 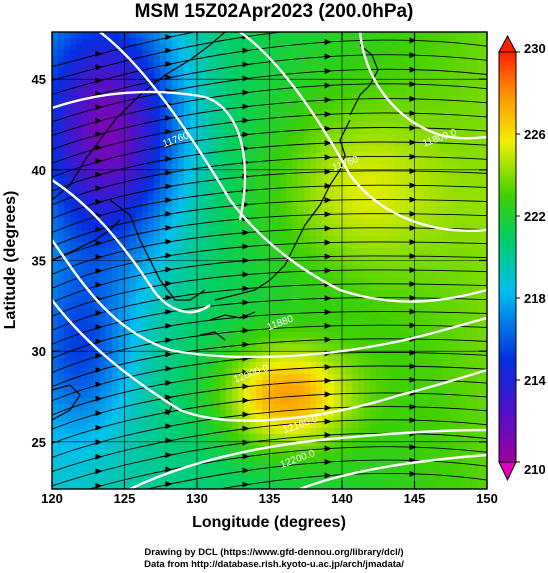 What do you see at coordinates (535, 216) in the screenshot?
I see `colorbar-tick-label: 222` at bounding box center [535, 216].